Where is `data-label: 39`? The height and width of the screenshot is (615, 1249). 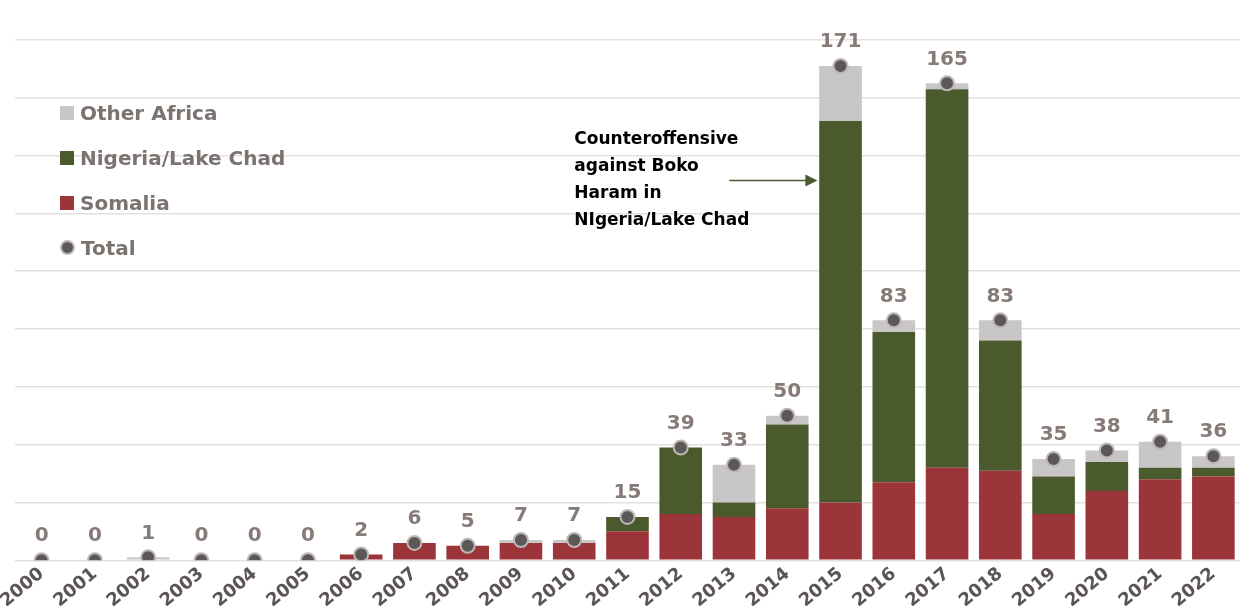
data-label: 39 is located at coordinates (680, 421).